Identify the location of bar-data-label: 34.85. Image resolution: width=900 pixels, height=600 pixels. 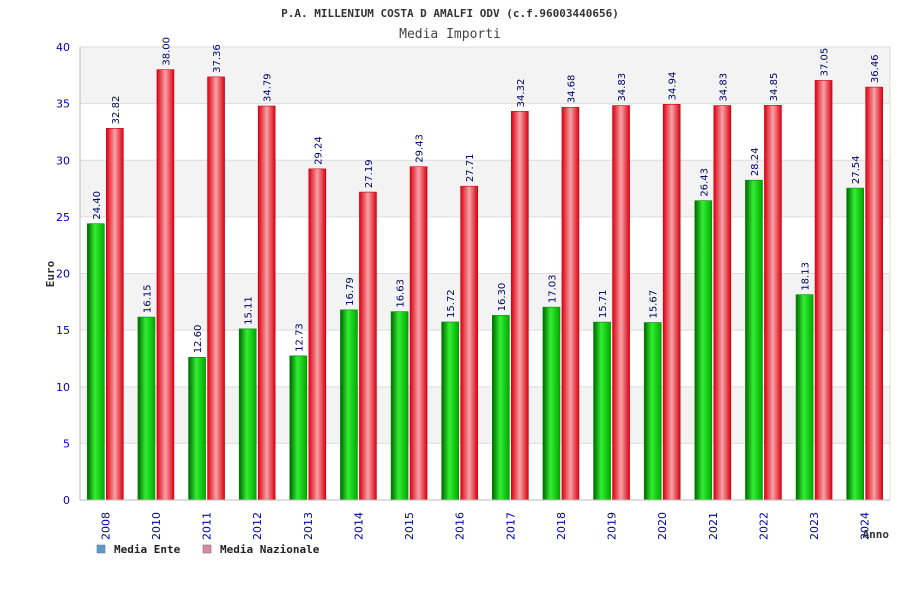
(774, 87).